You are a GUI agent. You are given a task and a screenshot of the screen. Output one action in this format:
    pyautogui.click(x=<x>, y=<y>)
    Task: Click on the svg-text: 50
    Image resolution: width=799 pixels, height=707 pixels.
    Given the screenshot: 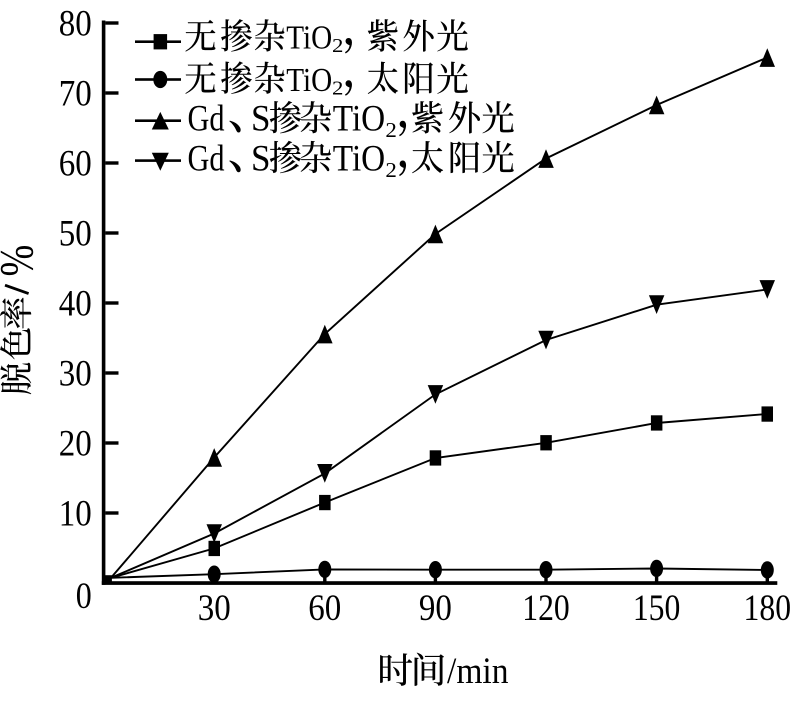 What is the action you would take?
    pyautogui.click(x=75, y=233)
    